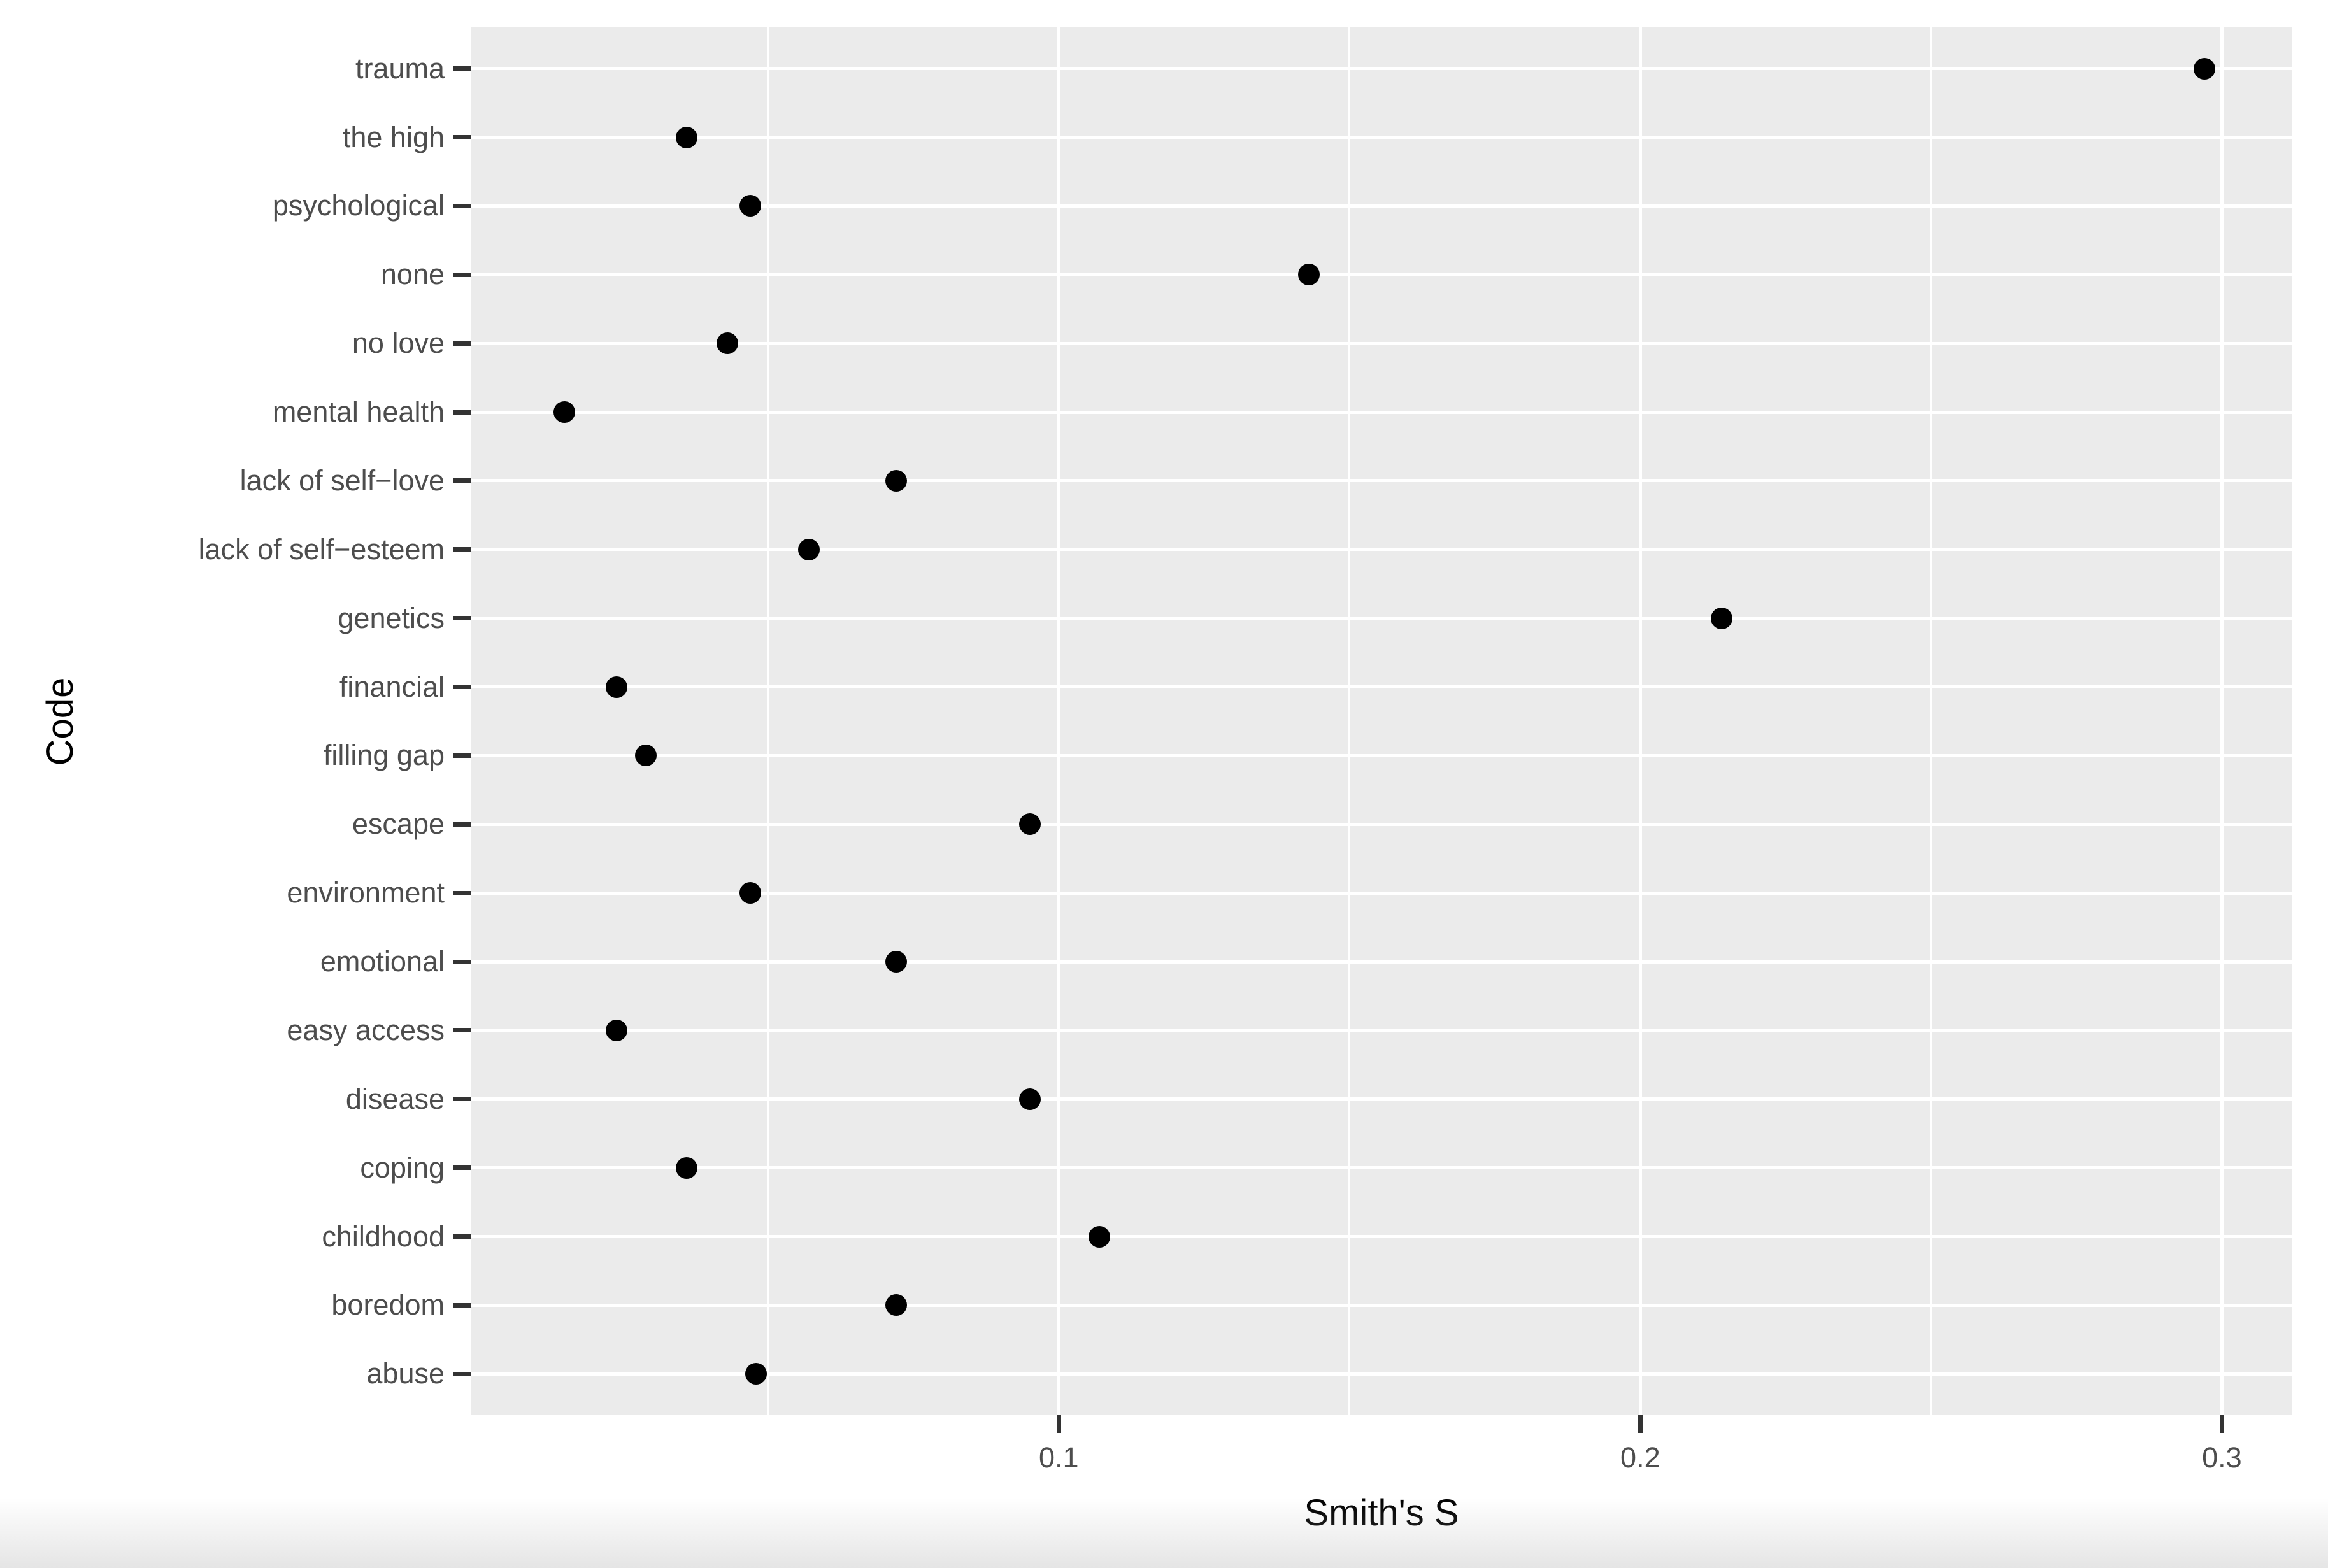 The image size is (2328, 1568). Describe the element at coordinates (392, 686) in the screenshot. I see `y-tick-label: financial` at that location.